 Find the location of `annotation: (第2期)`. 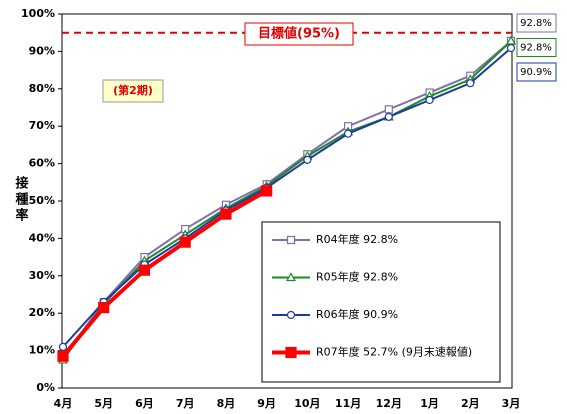

annotation: (第2期) is located at coordinates (133, 90).